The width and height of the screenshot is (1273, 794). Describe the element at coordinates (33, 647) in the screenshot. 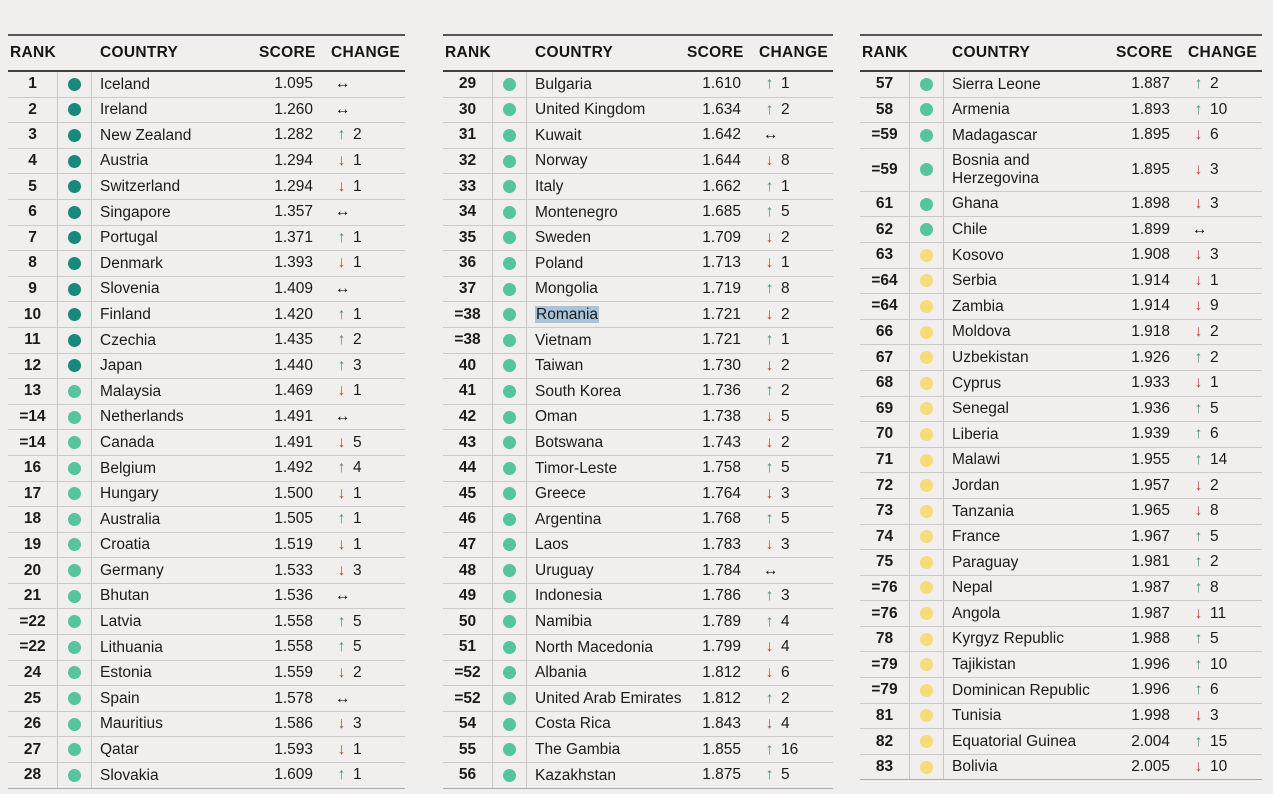

I see `rank-cell: =22` at that location.